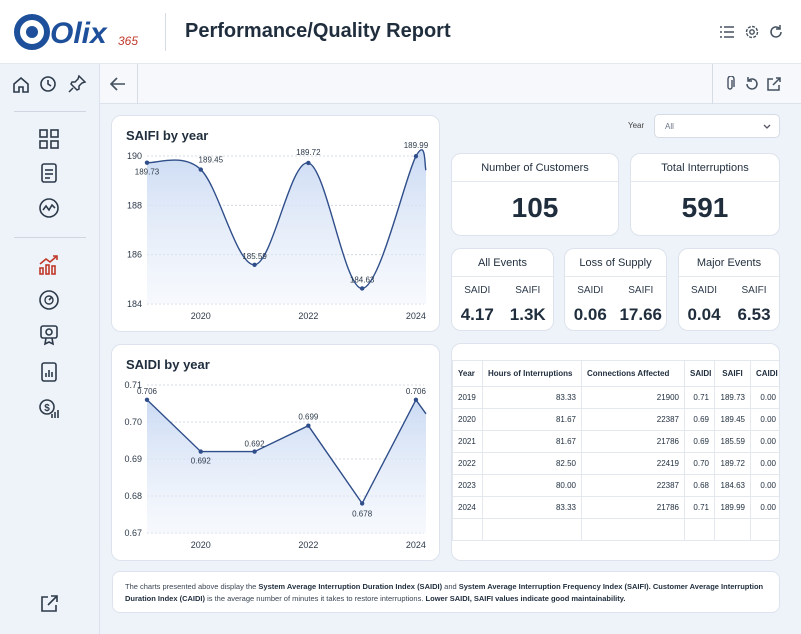 Image resolution: width=801 pixels, height=634 pixels. I want to click on table-row: 2020 81.67 22387 0.69 189.45 0.00, so click(615, 419).